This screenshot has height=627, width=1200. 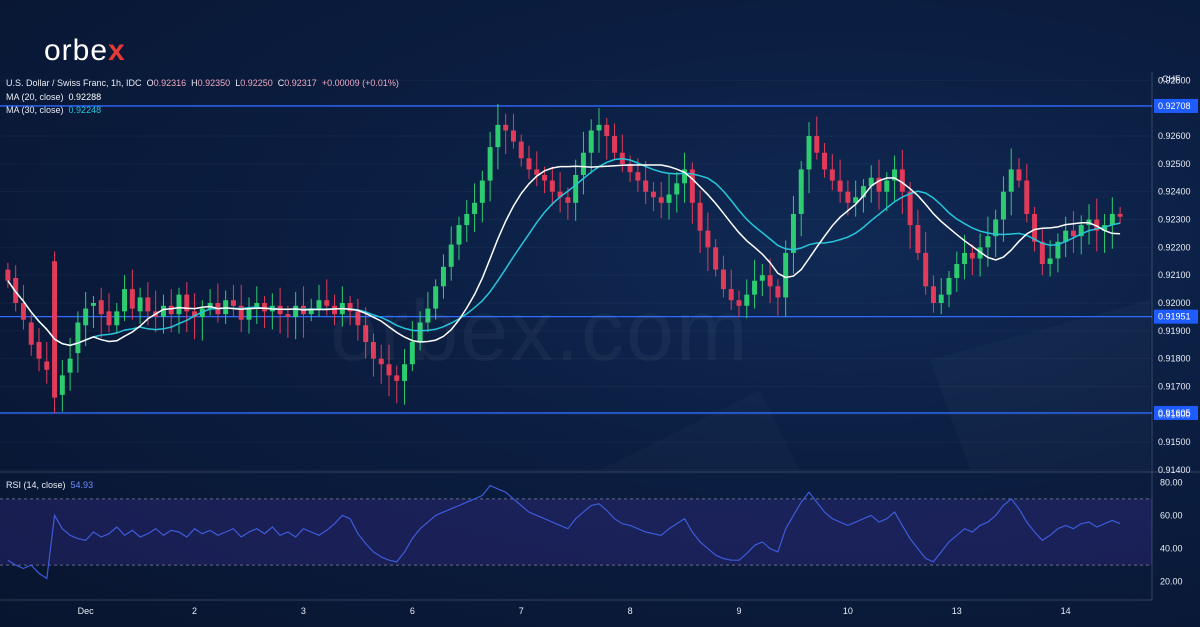 What do you see at coordinates (1174, 359) in the screenshot?
I see `price-tick-label: 0.91800` at bounding box center [1174, 359].